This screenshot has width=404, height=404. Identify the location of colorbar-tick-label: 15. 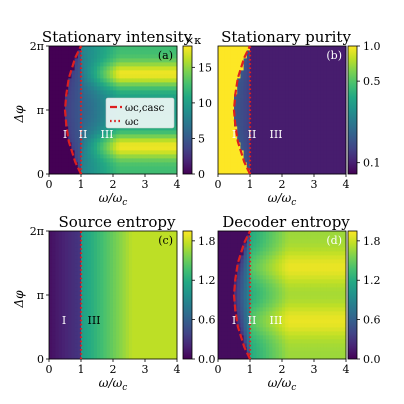
(205, 67).